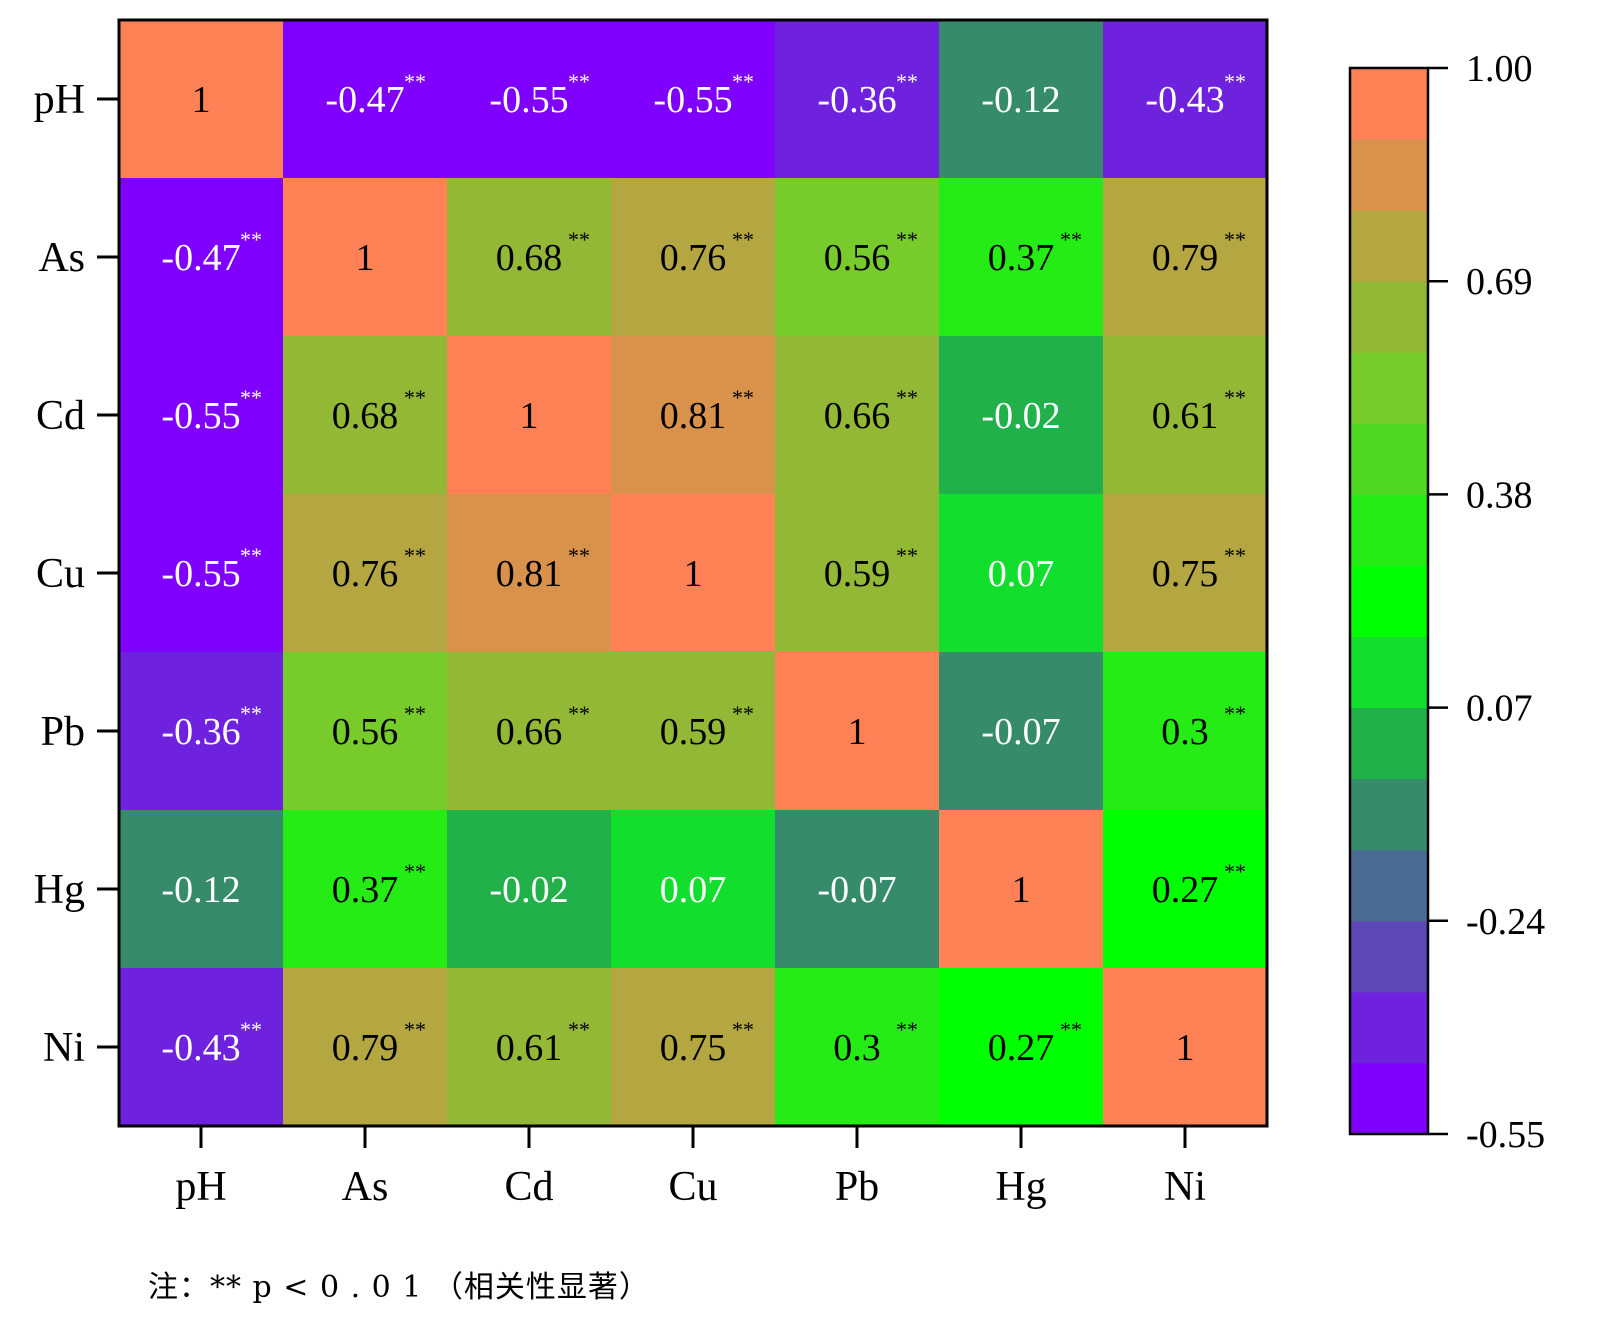 This screenshot has width=1600, height=1333. What do you see at coordinates (61, 258) in the screenshot?
I see `y-tick-label: As` at bounding box center [61, 258].